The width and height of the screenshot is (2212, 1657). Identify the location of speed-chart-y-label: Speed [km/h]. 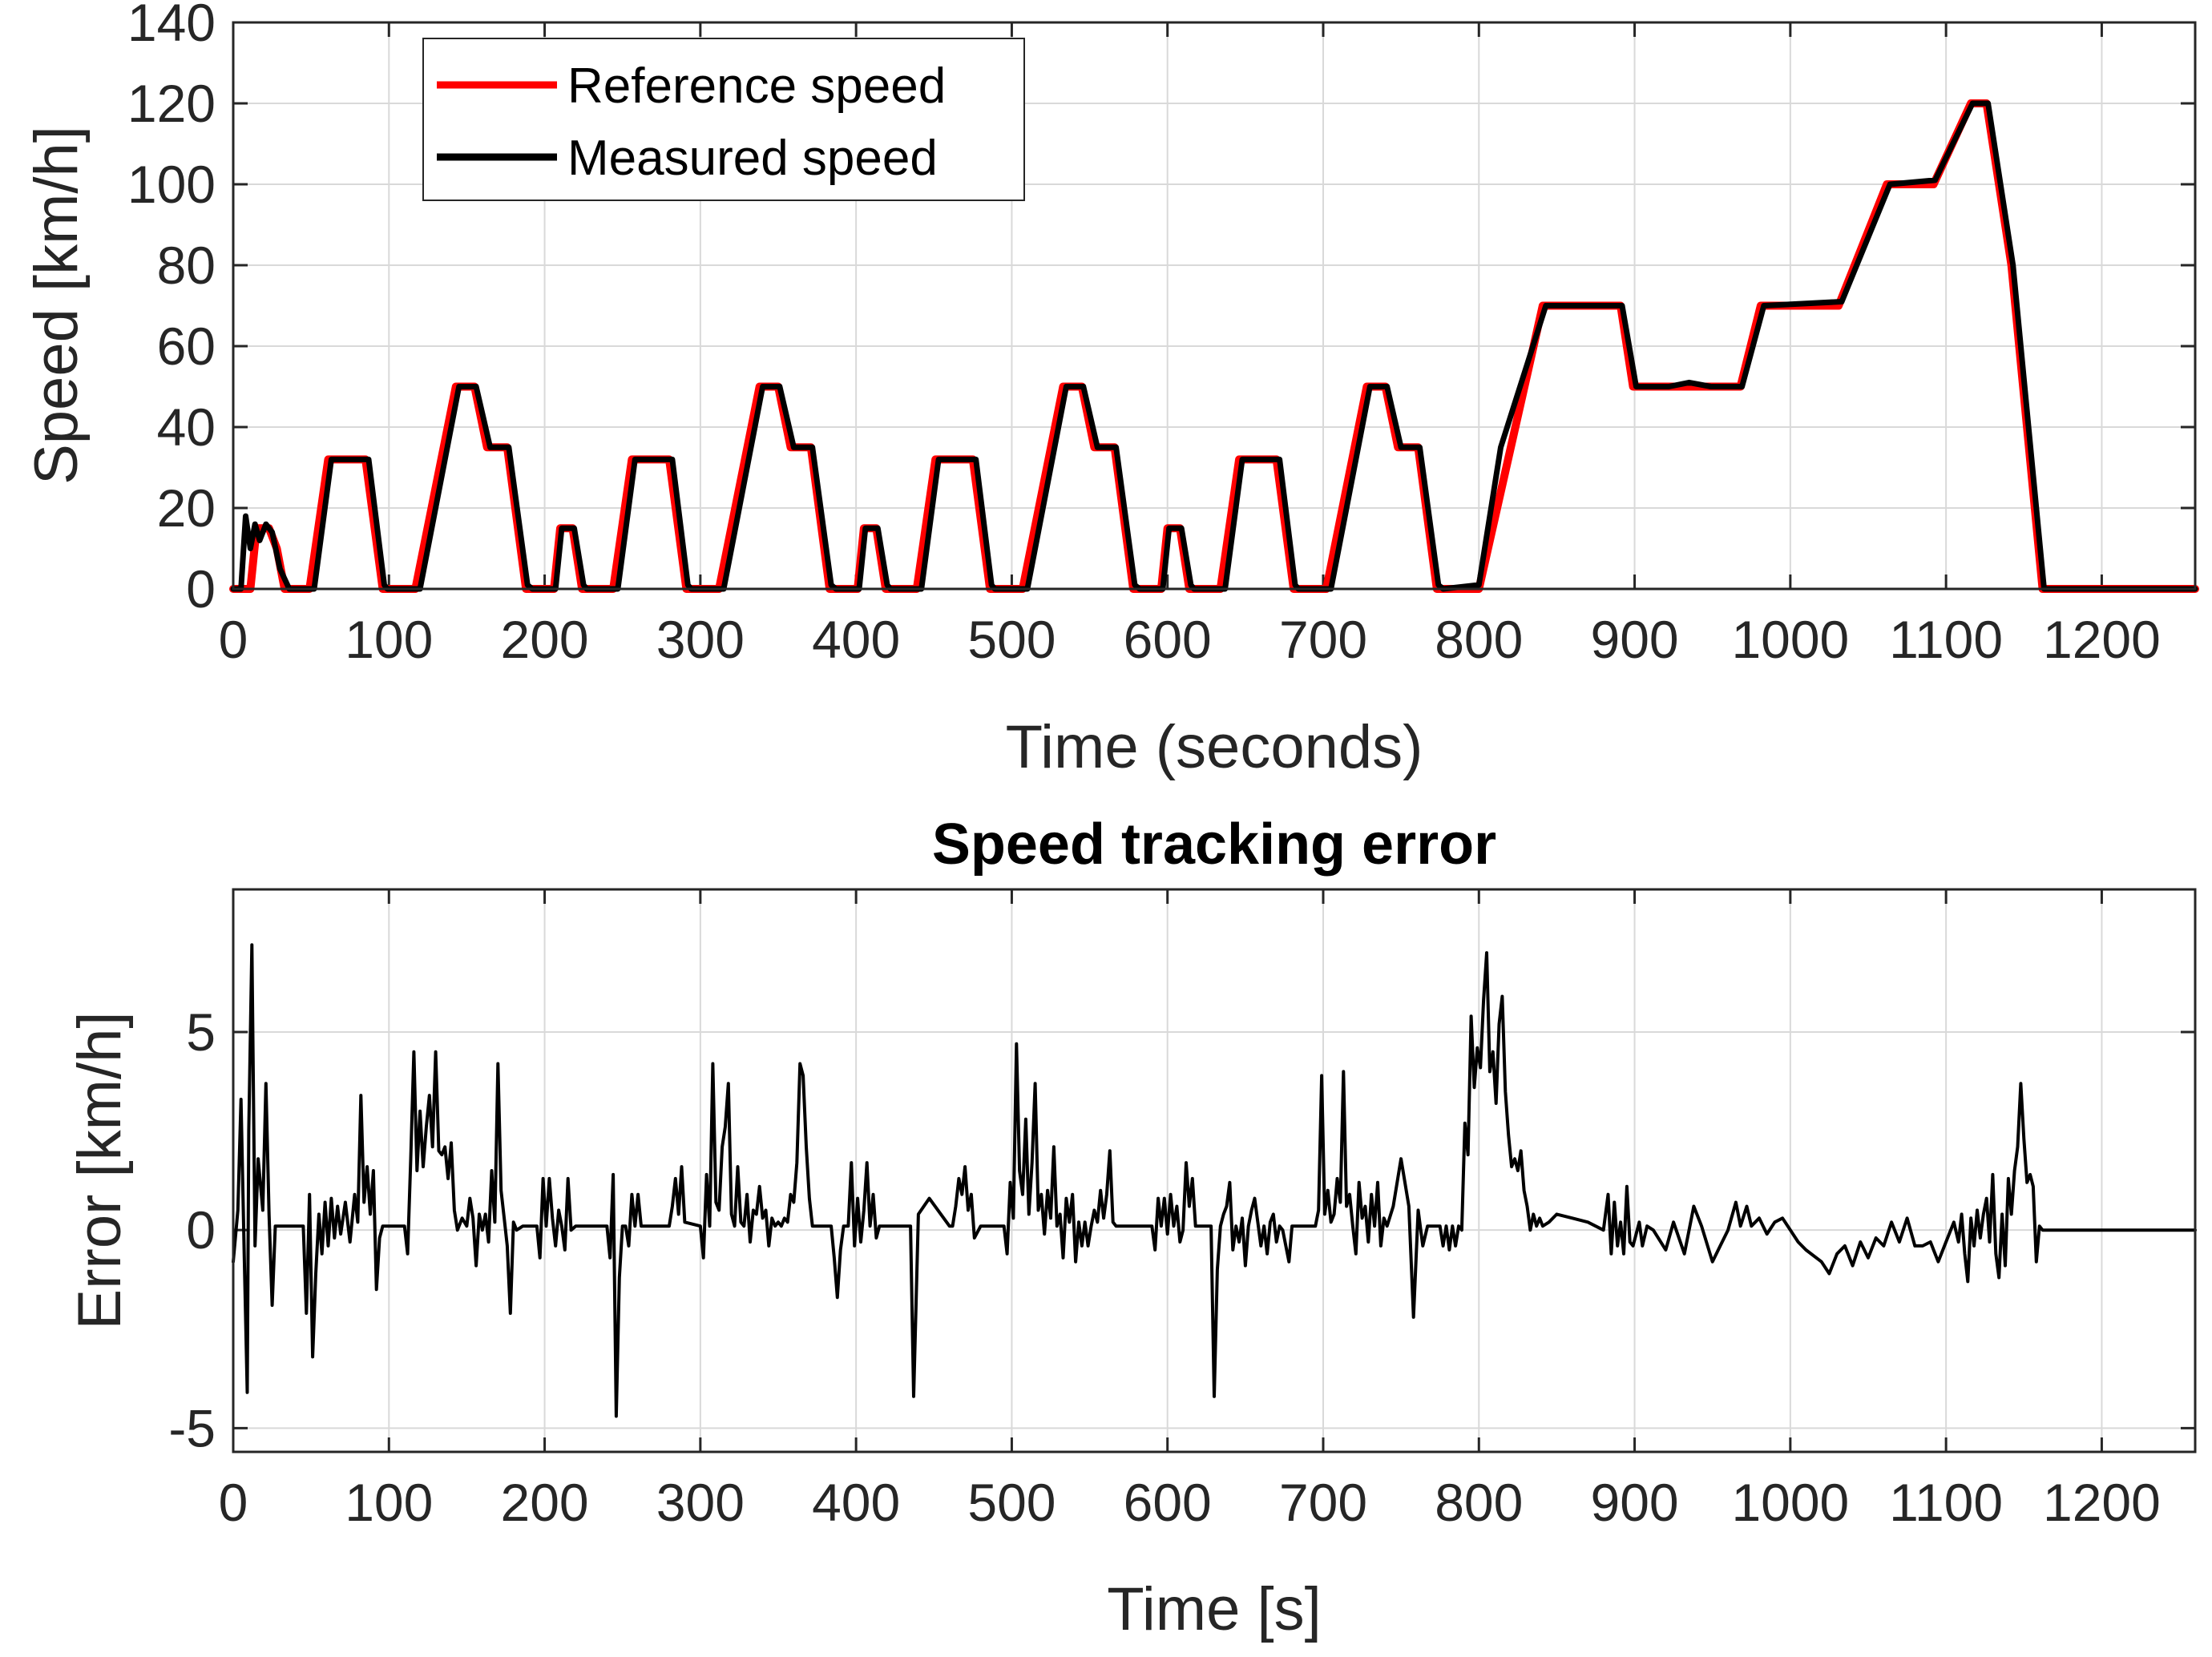
(56, 305).